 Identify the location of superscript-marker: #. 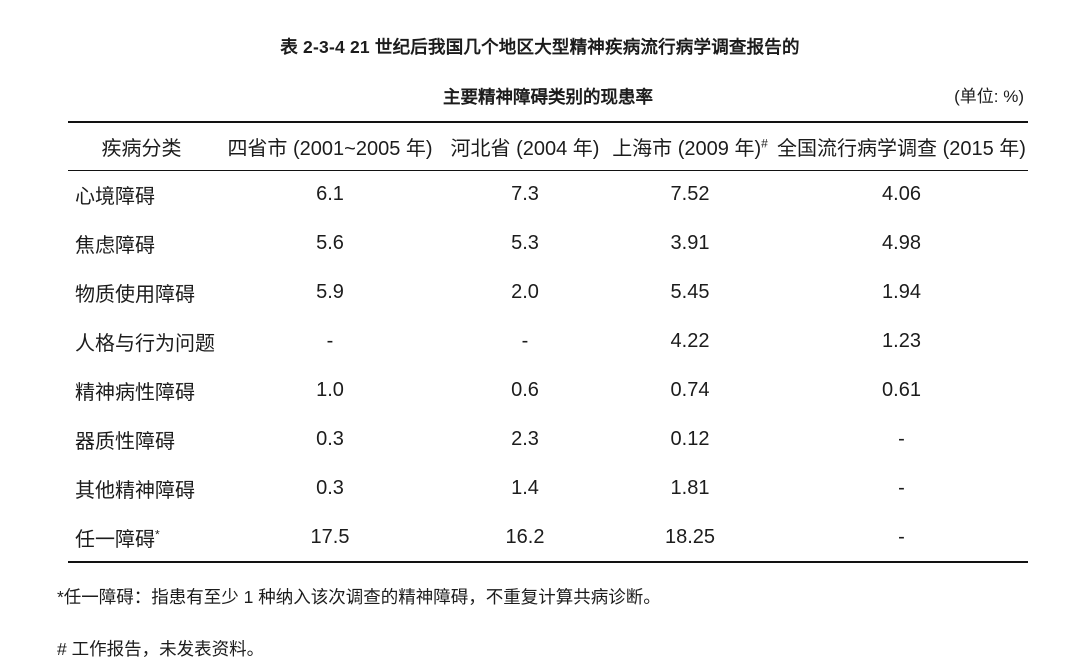
(764, 143).